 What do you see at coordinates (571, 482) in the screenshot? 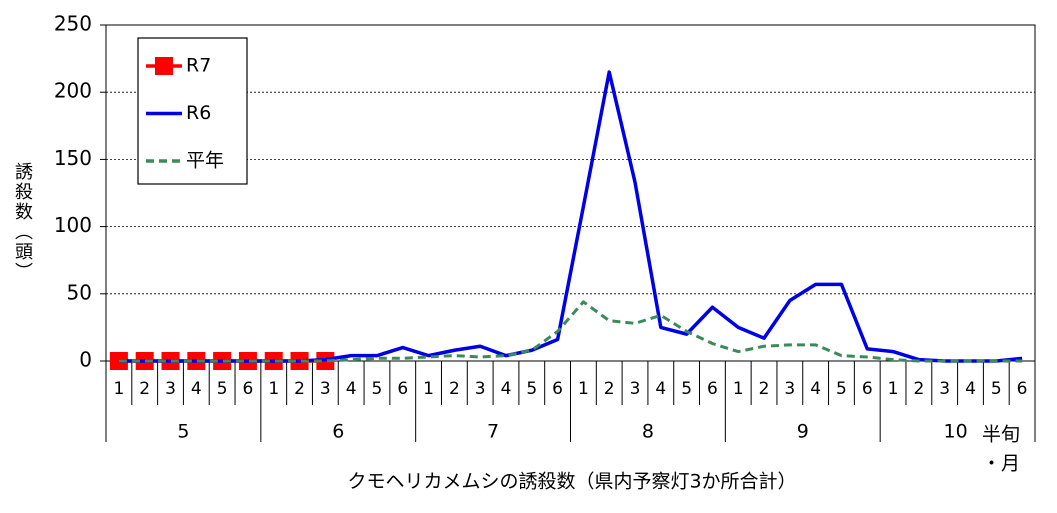
I see `x-axis-label: クモヘリカメムシの誘殺数（県内予察灯3か所合計）` at bounding box center [571, 482].